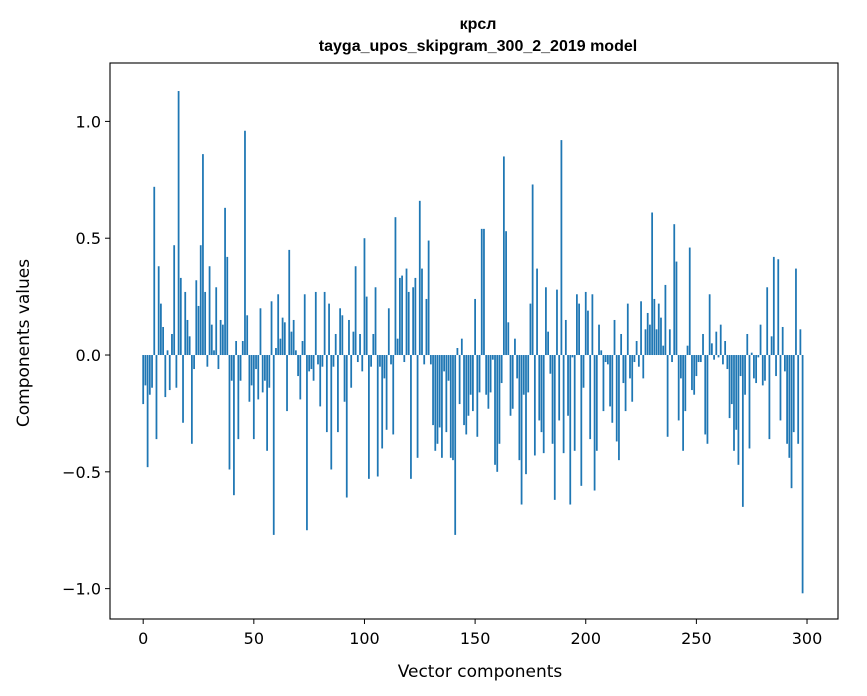 The image size is (867, 696). I want to click on x-tick-label: 50, so click(254, 638).